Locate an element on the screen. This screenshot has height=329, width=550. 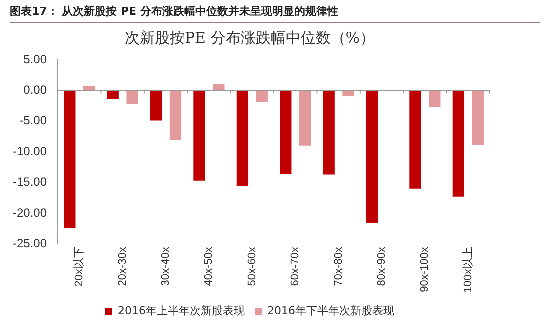
x-tick-label: 20x-30x is located at coordinates (122, 266).